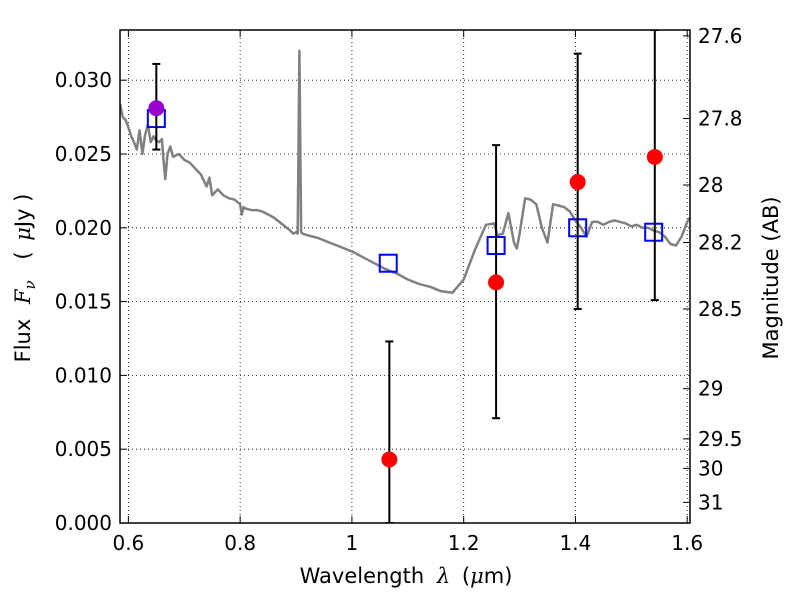 This screenshot has width=800, height=600. I want to click on y-axis-title-mu: μ, so click(23, 234).